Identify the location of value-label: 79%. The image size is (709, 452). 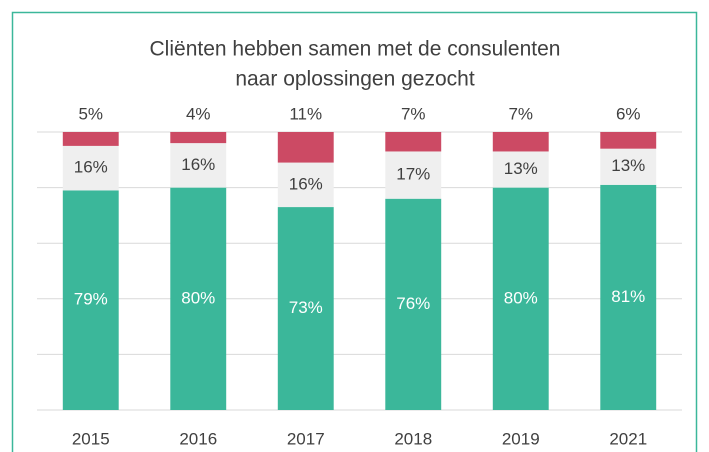
(91, 299).